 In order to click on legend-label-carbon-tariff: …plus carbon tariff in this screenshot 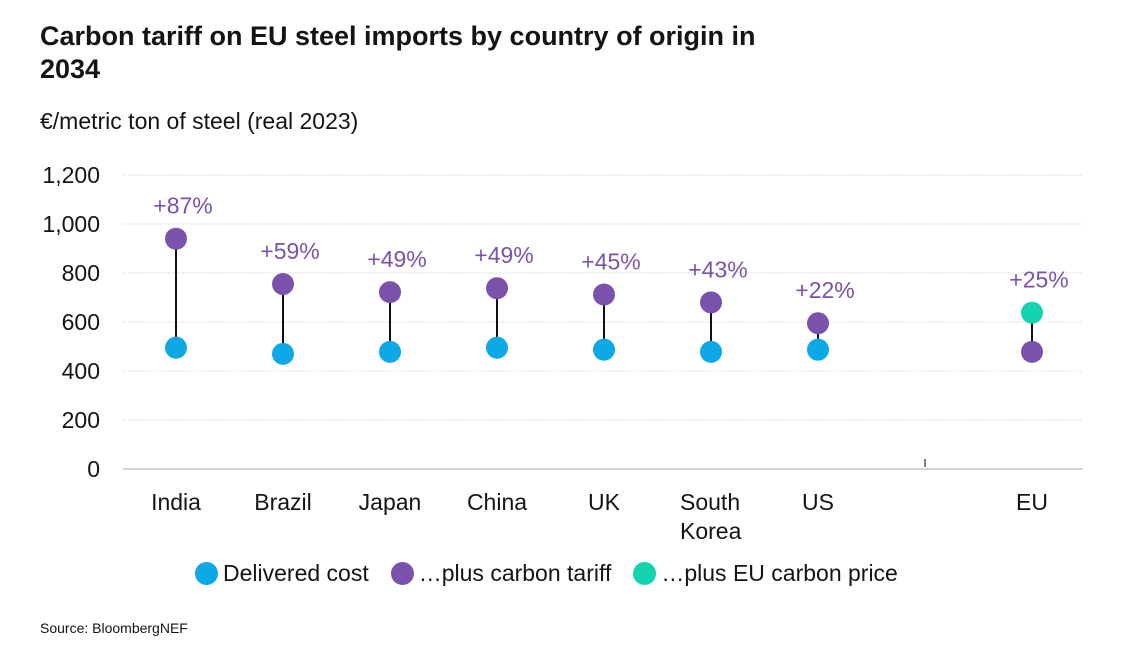, I will do `click(515, 573)`.